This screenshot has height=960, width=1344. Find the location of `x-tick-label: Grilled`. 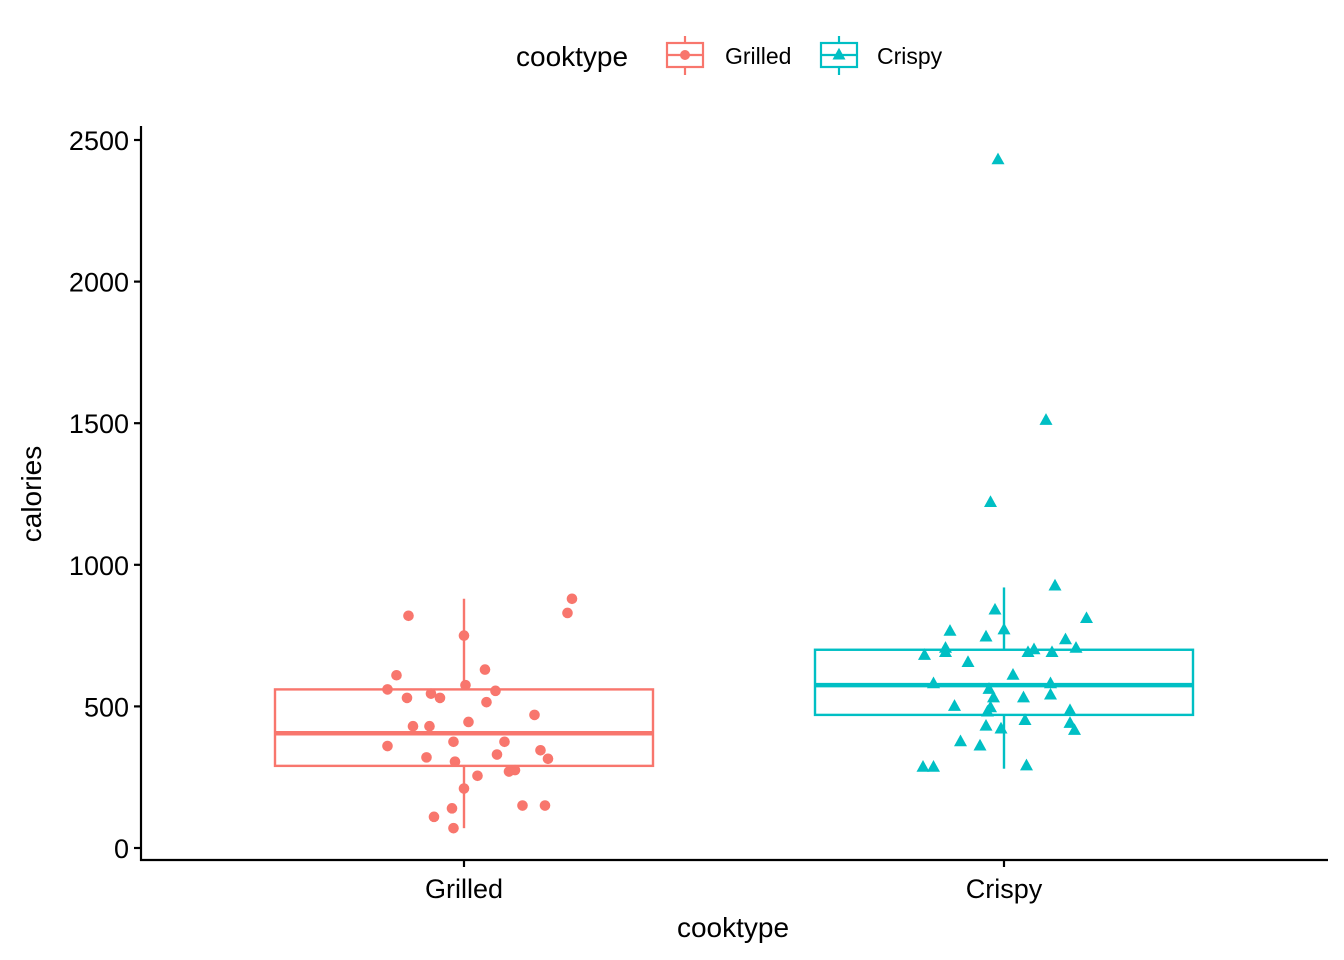

x-tick-label: Grilled is located at coordinates (464, 889).